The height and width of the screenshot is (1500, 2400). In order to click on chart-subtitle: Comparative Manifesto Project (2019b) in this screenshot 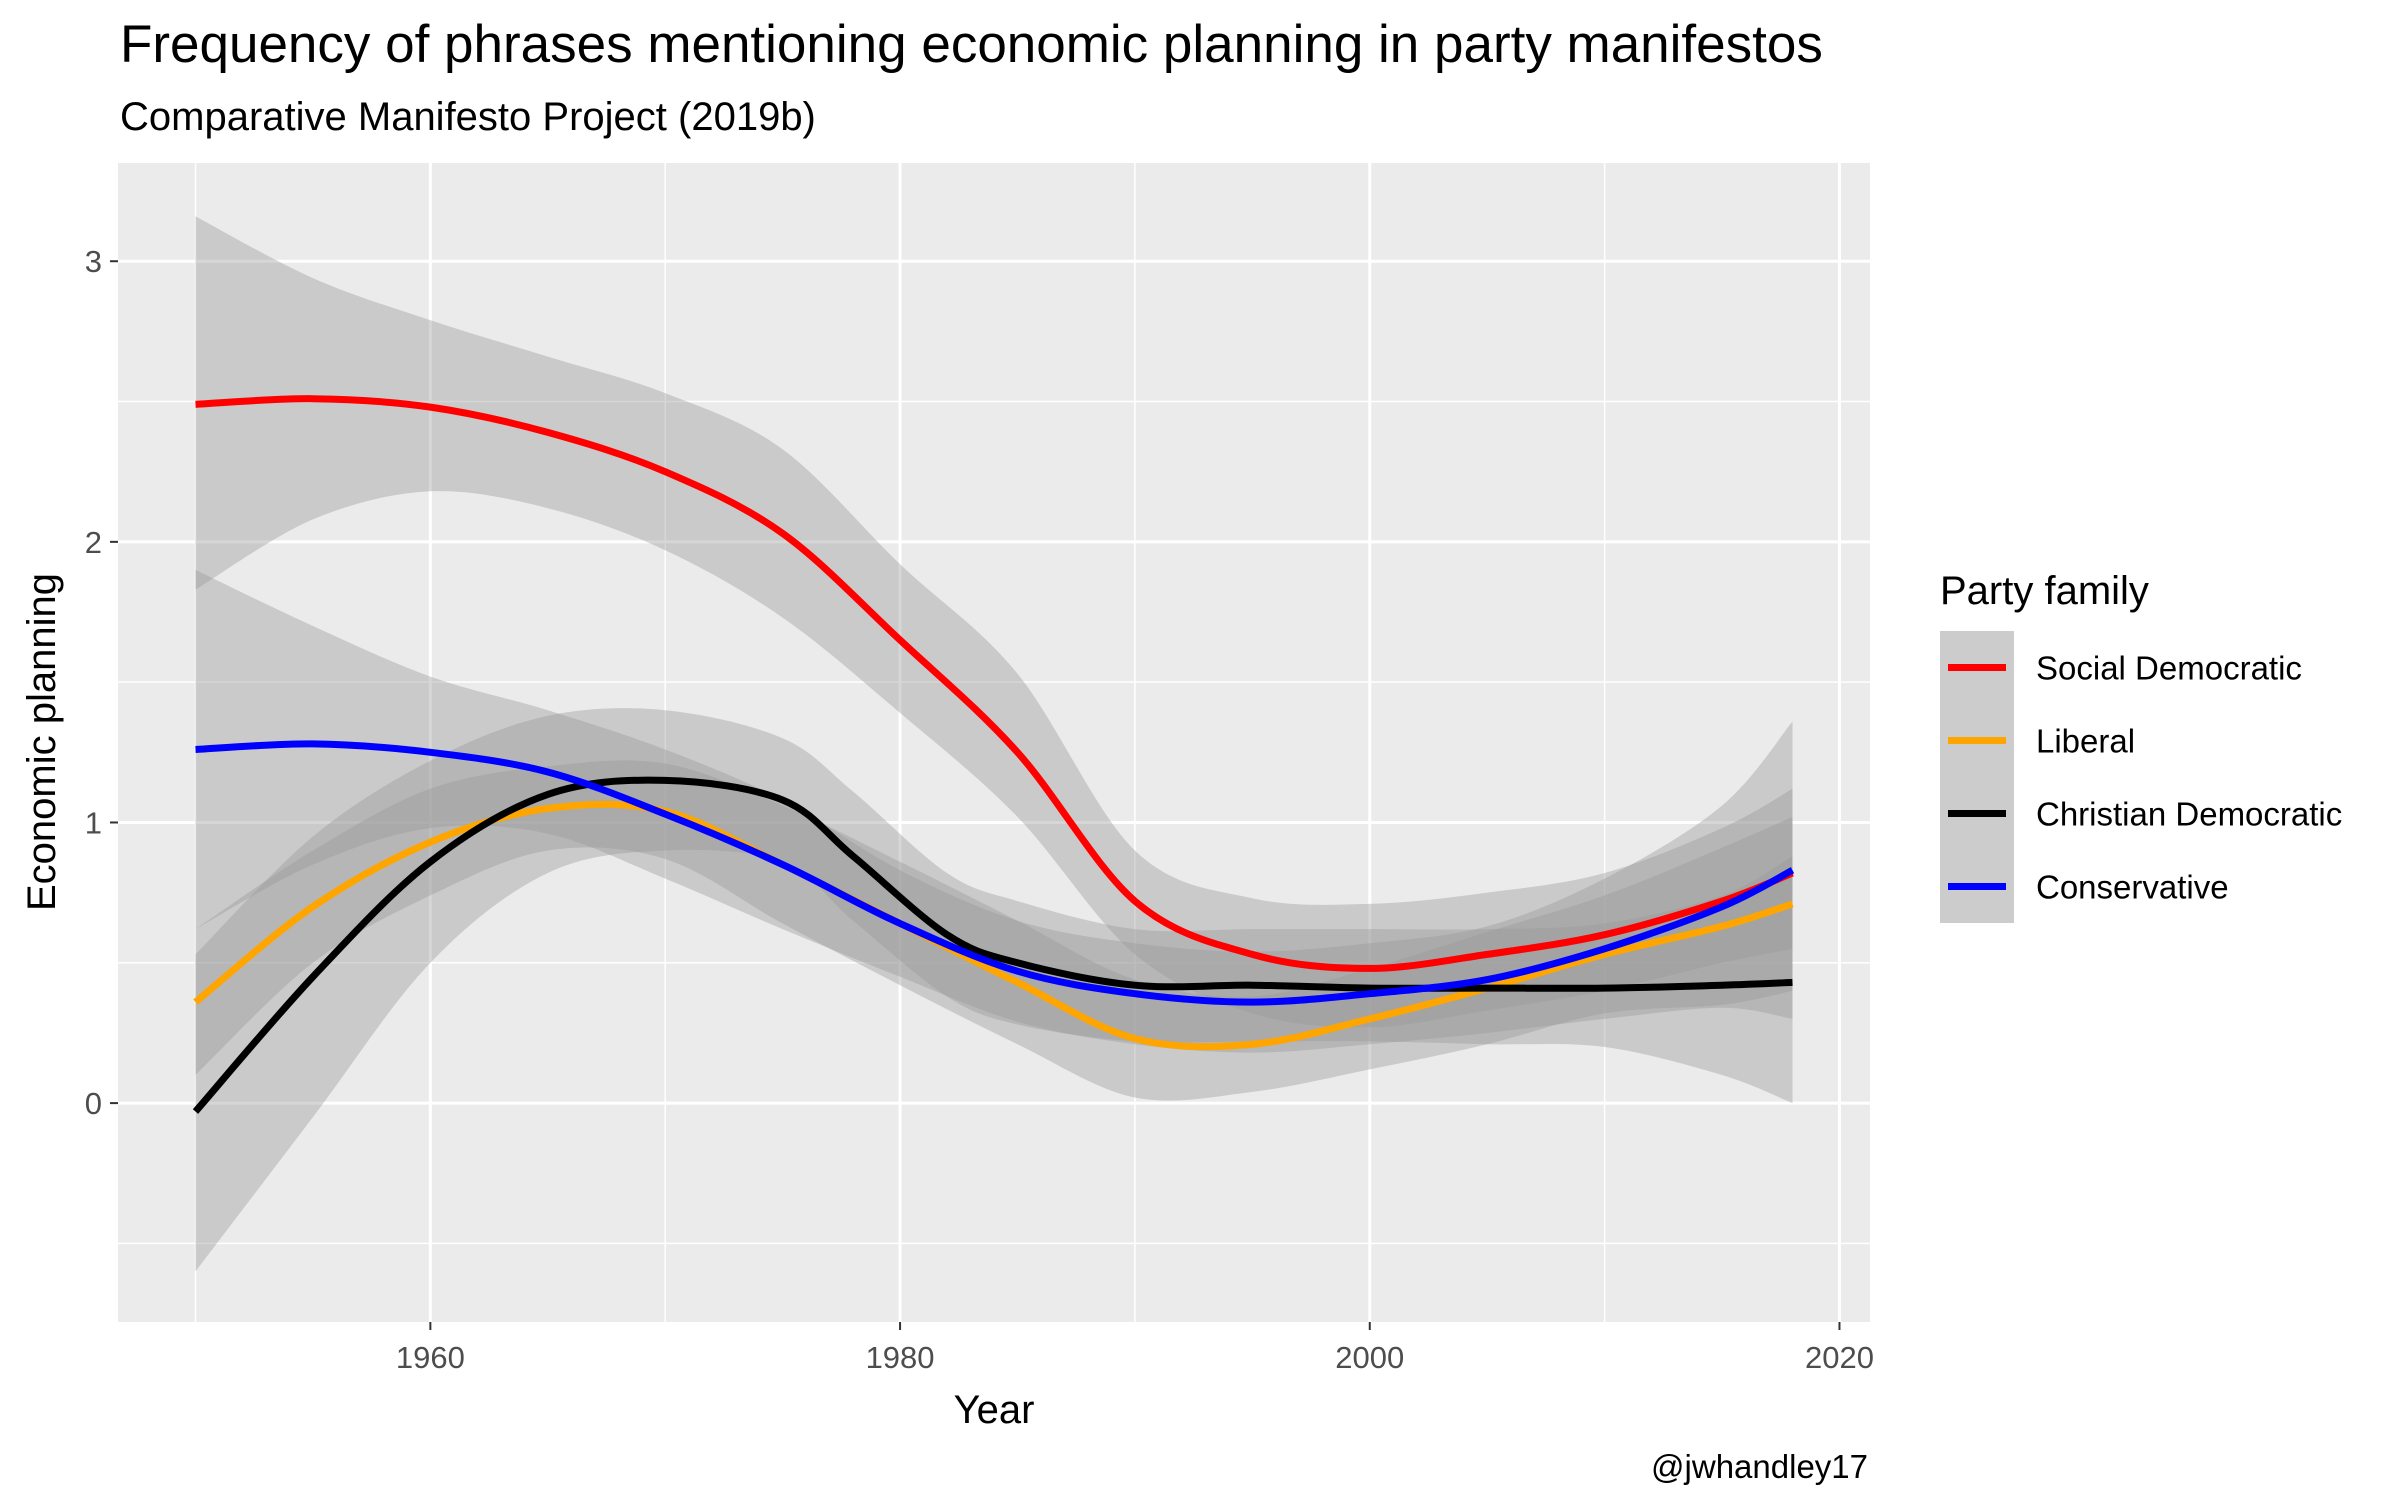, I will do `click(468, 117)`.